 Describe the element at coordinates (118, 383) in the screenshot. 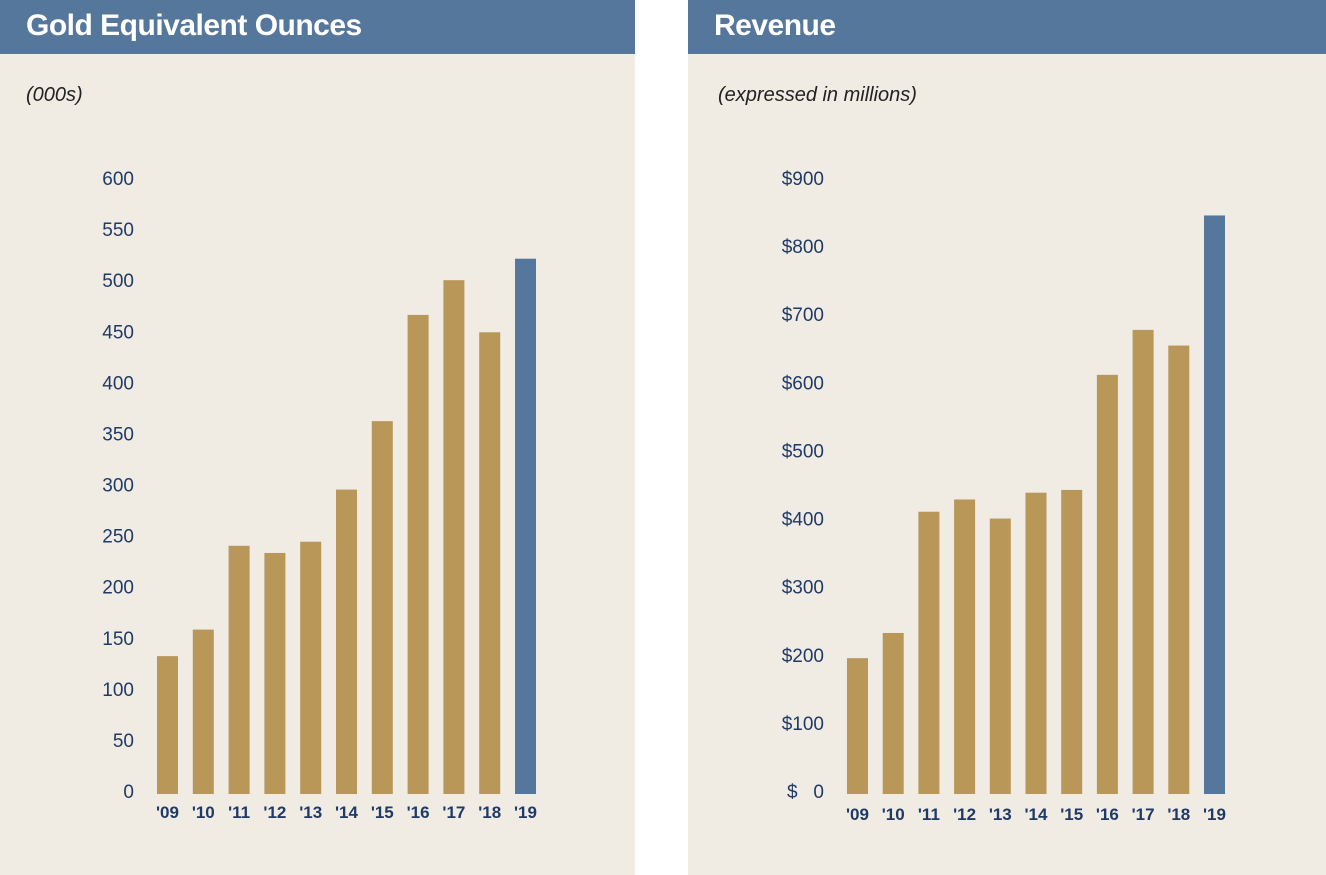

I see `gold-y-tick-label: 400` at that location.